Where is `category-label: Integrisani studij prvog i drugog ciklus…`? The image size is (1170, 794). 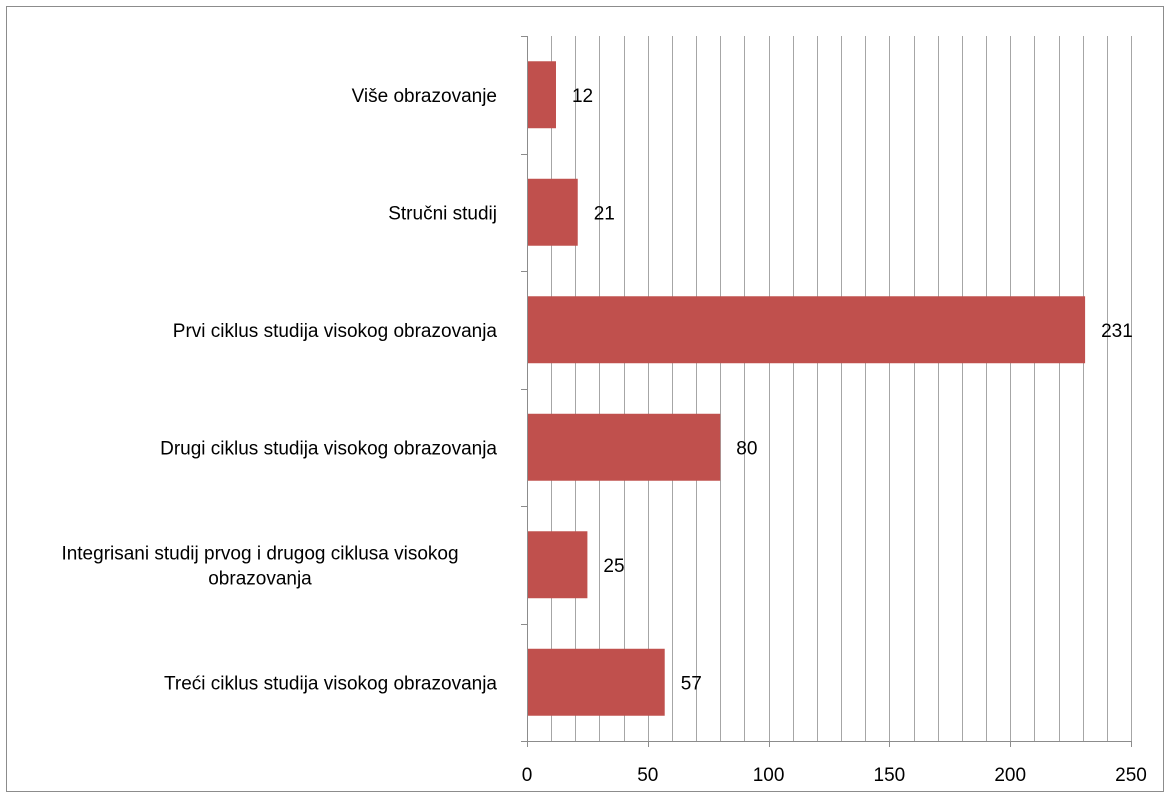 category-label: Integrisani studij prvog i drugog ciklus… is located at coordinates (259, 566).